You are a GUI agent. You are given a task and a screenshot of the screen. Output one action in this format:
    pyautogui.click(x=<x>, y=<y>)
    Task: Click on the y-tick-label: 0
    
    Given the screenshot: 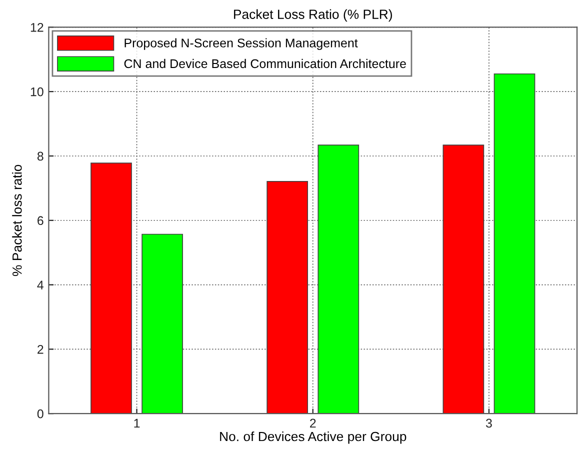 What is the action you would take?
    pyautogui.click(x=40, y=413)
    